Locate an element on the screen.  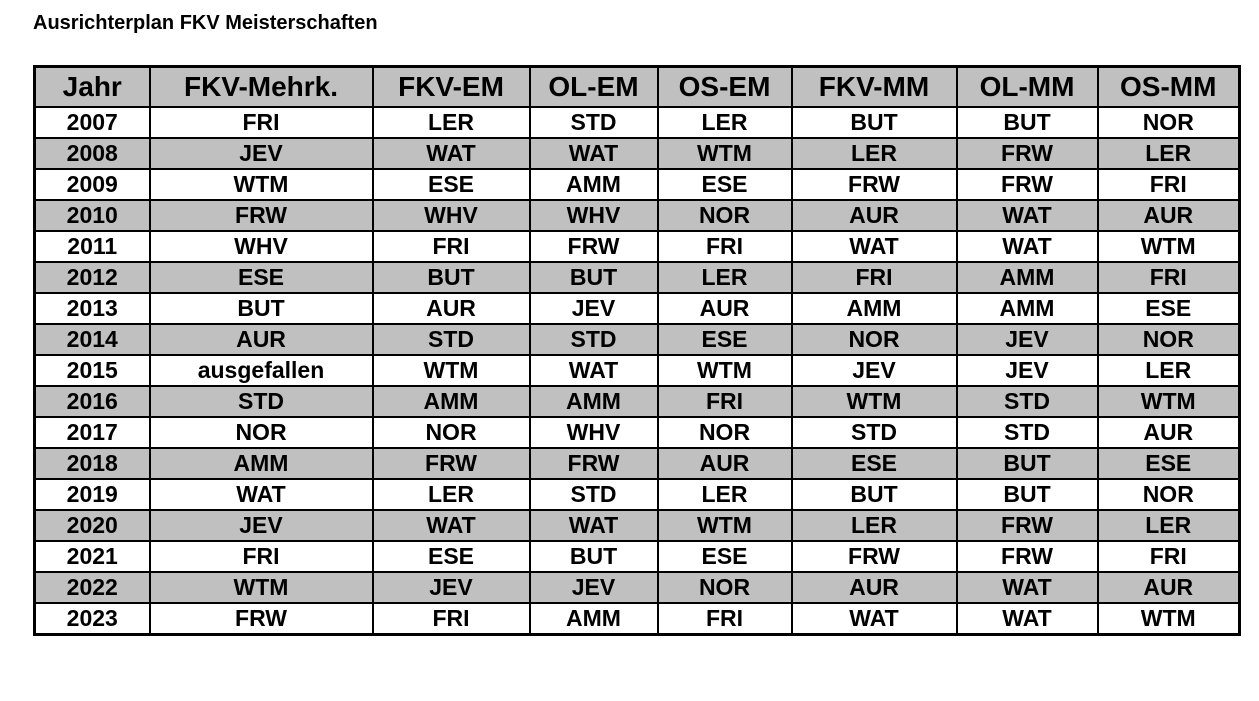
column-header: Jahr is located at coordinates (92, 86).